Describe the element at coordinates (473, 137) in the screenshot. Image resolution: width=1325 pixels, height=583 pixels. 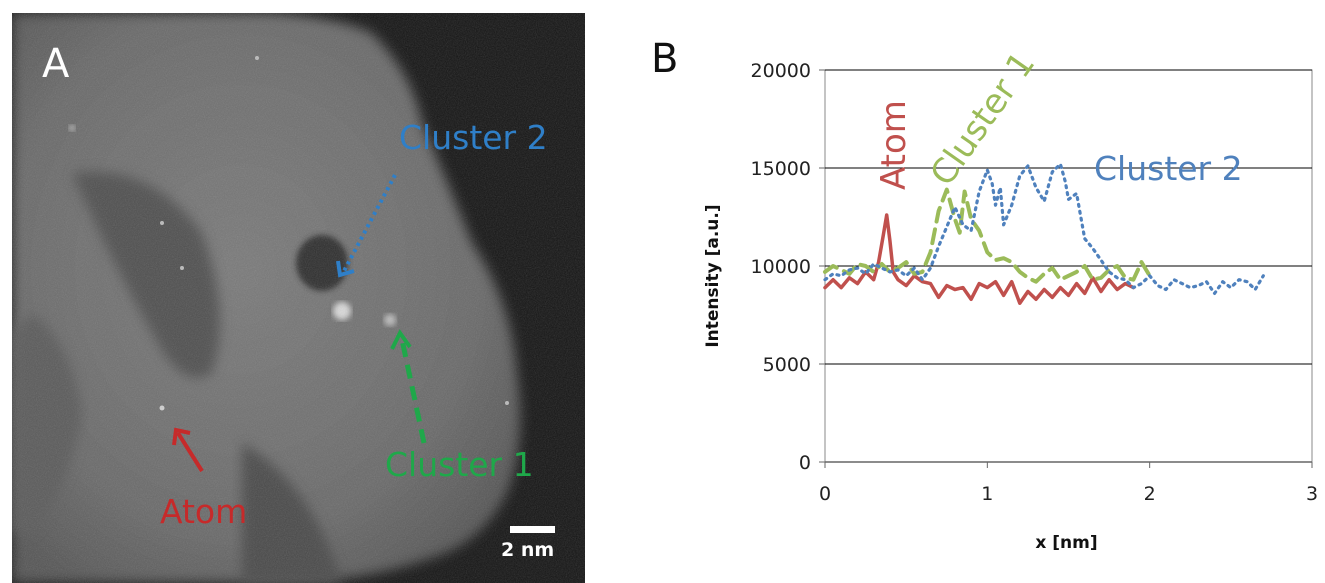
I see `cluster2-label: Cluster 2` at that location.